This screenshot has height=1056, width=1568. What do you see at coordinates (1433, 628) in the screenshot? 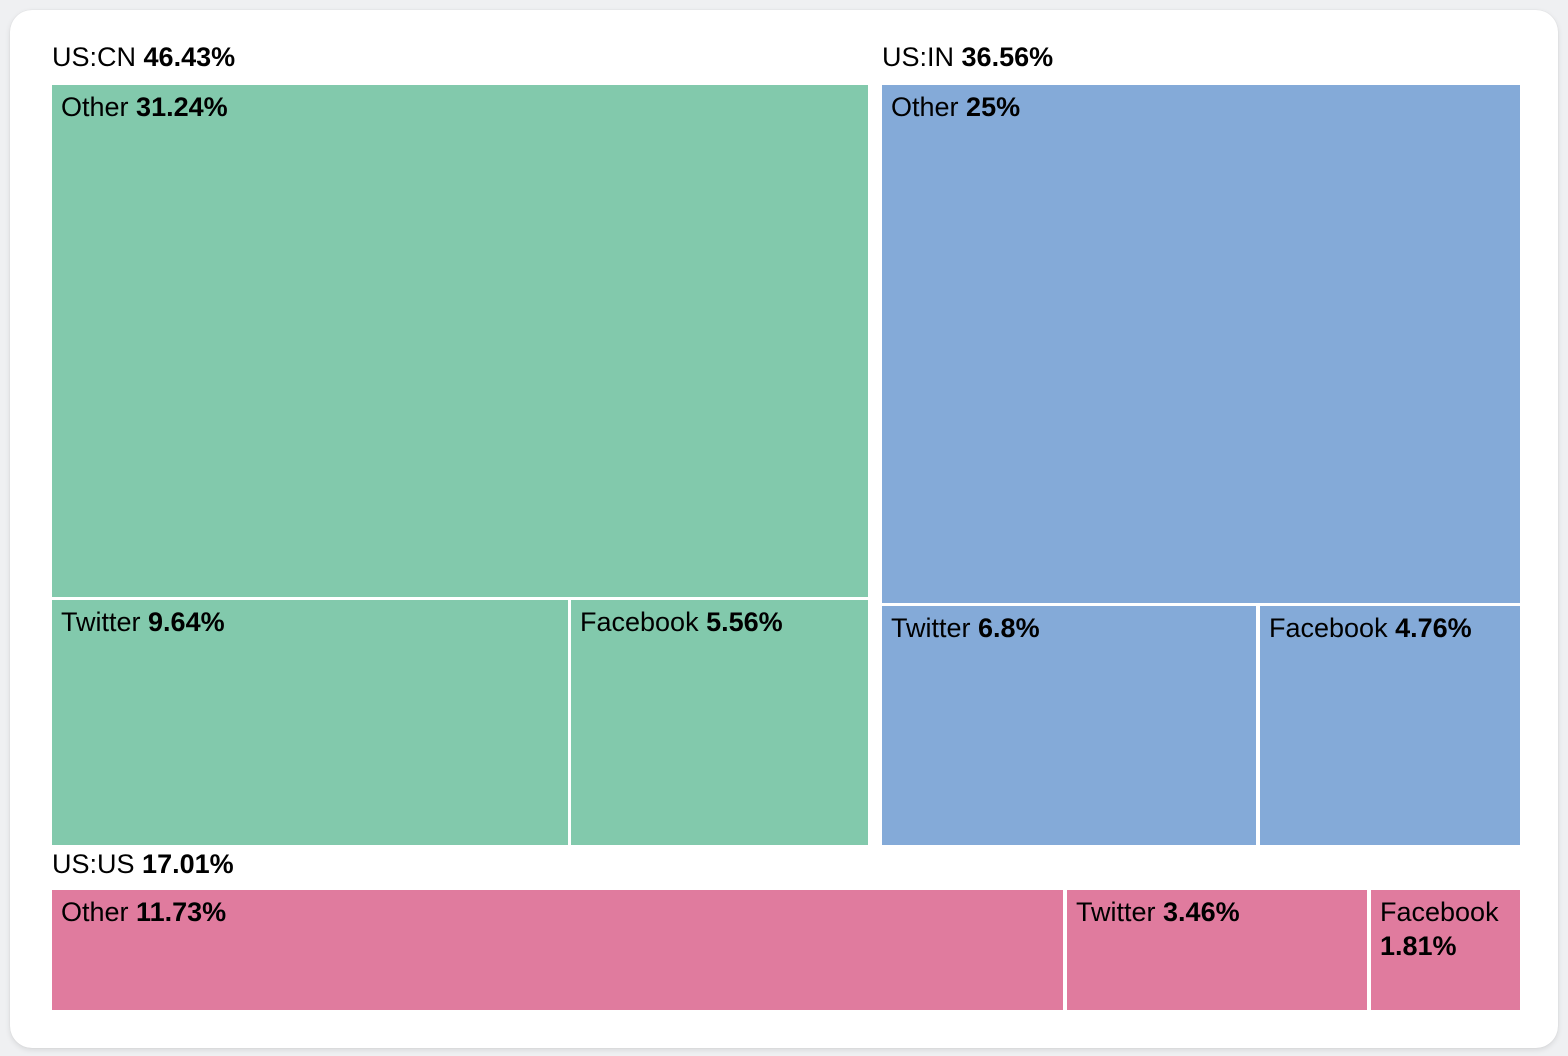
I see `cell-share: 4.76%` at bounding box center [1433, 628].